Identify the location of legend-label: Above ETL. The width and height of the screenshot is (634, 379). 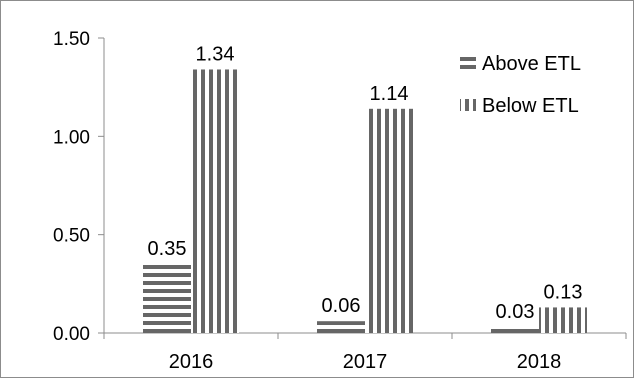
(531, 64).